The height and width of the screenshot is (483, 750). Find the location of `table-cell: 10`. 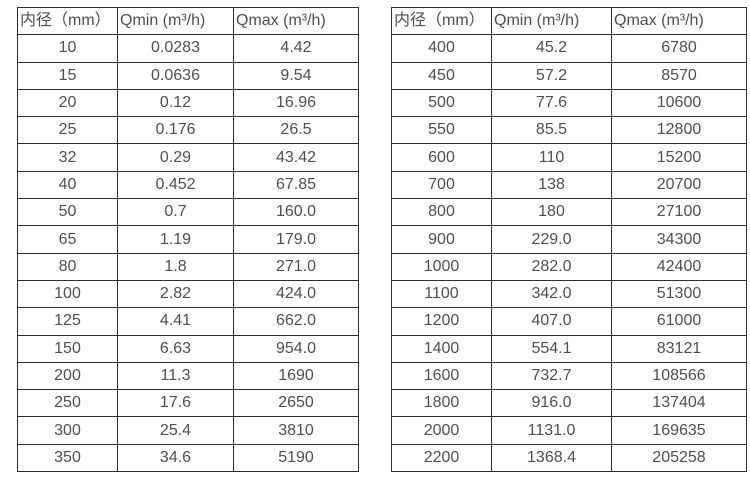

table-cell: 10 is located at coordinates (67, 48).